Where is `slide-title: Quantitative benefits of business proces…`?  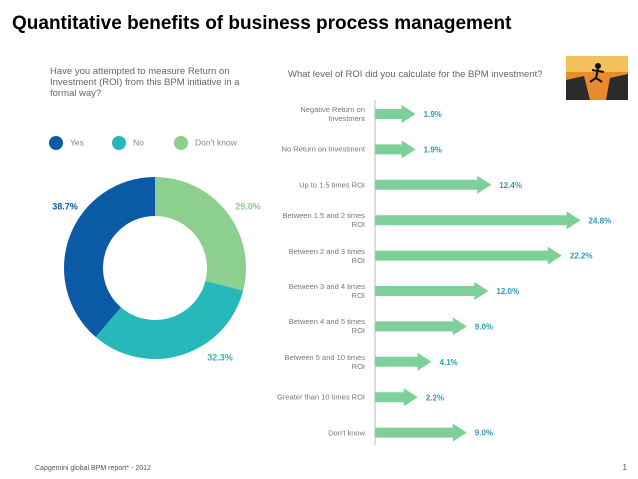 slide-title: Quantitative benefits of business proces… is located at coordinates (262, 23).